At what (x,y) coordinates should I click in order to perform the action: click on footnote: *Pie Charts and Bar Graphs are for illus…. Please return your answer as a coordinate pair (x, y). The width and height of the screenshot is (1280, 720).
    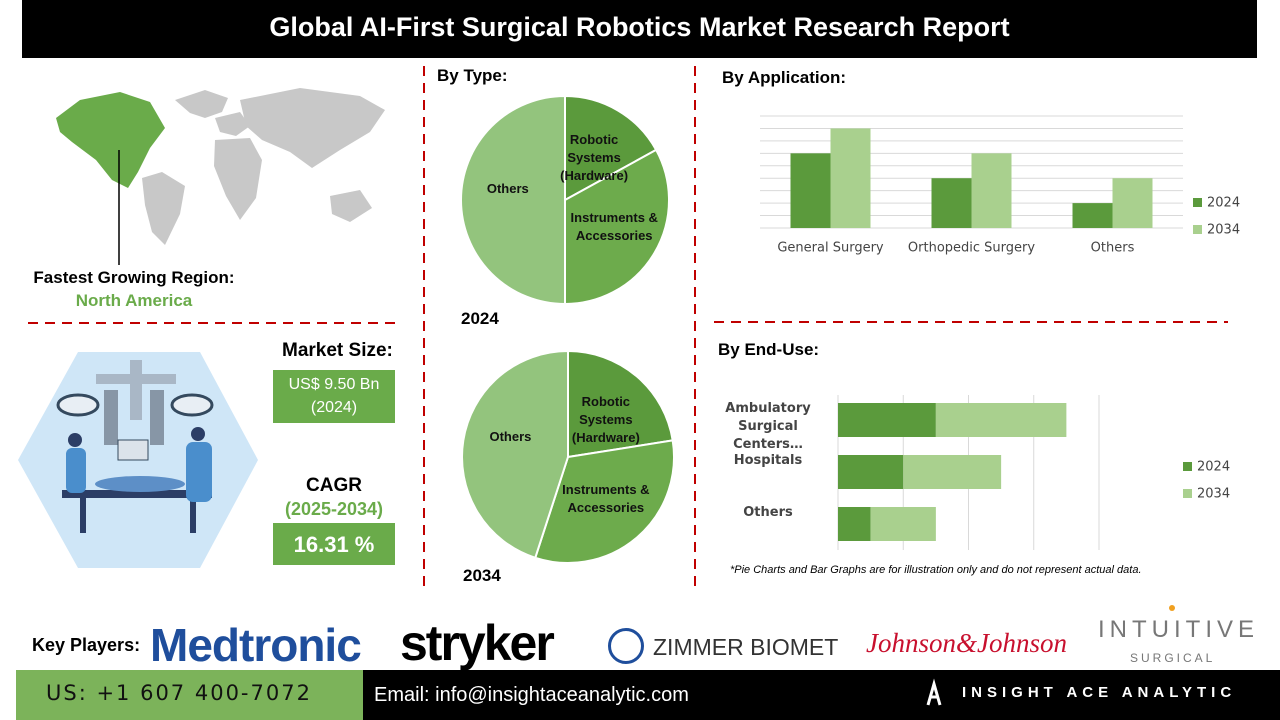
    Looking at the image, I should click on (936, 570).